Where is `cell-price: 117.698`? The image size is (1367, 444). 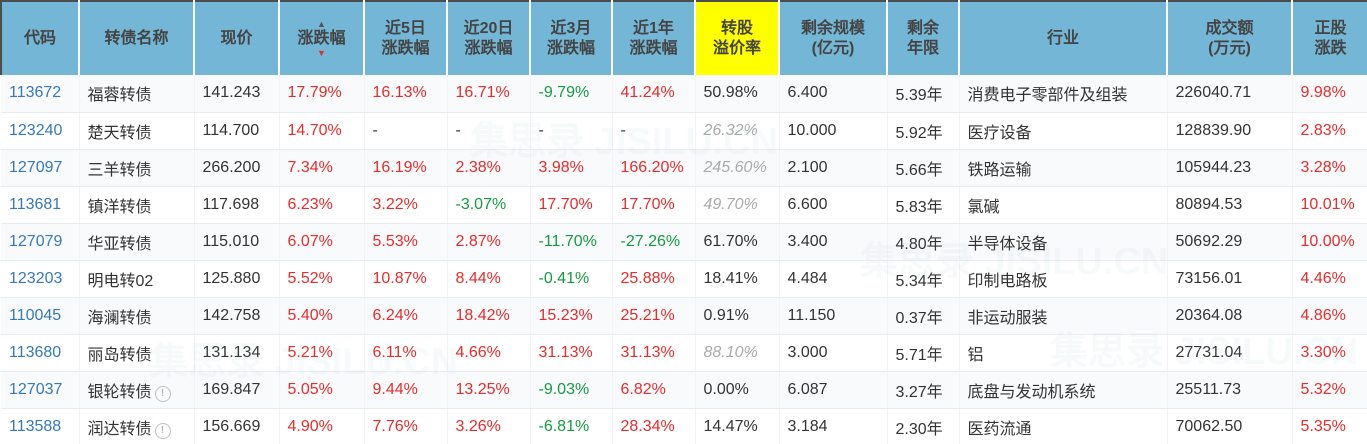
cell-price: 117.698 is located at coordinates (237, 205).